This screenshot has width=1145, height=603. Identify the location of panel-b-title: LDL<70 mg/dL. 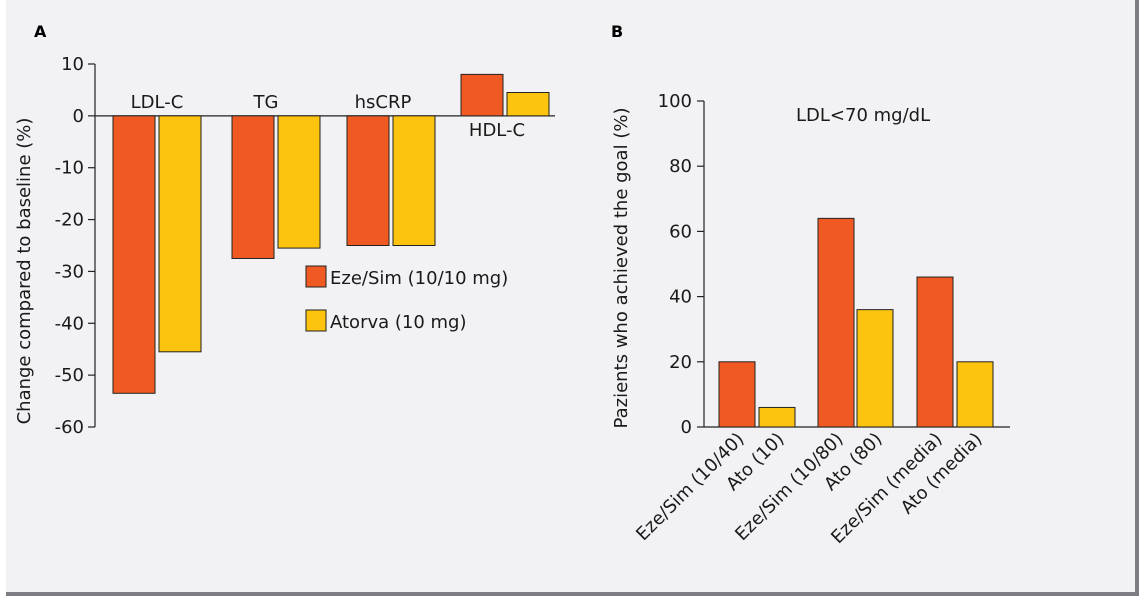
(863, 115).